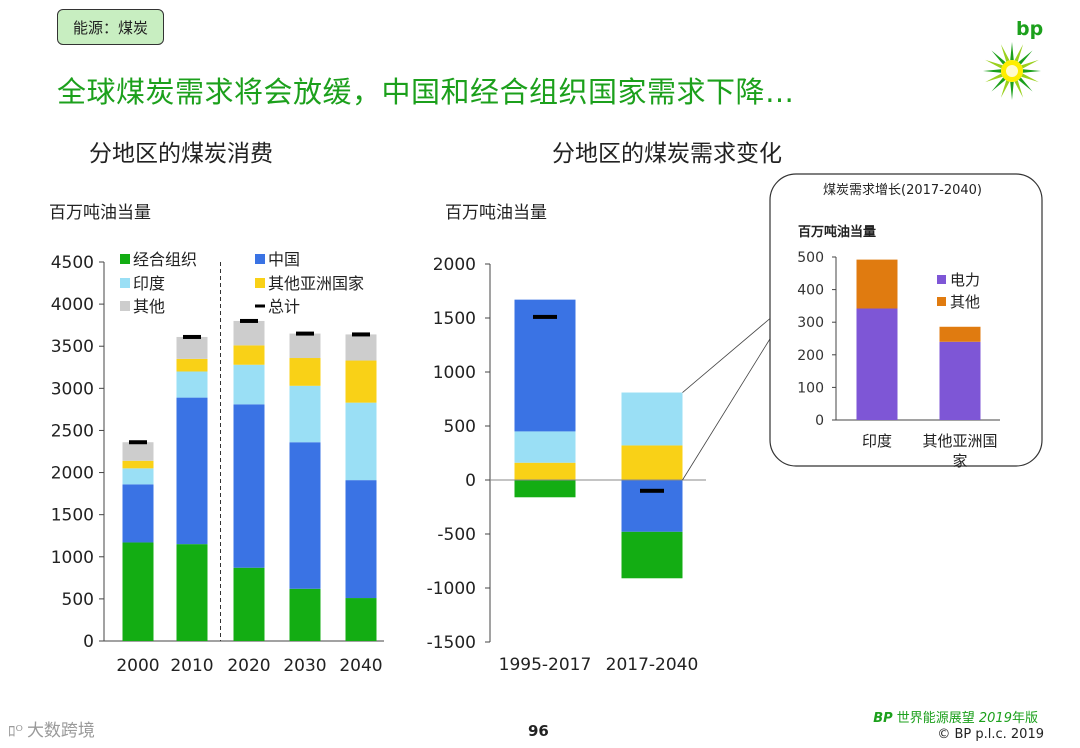  Describe the element at coordinates (110, 27) in the screenshot. I see `section-tag: 能源：煤炭` at that location.